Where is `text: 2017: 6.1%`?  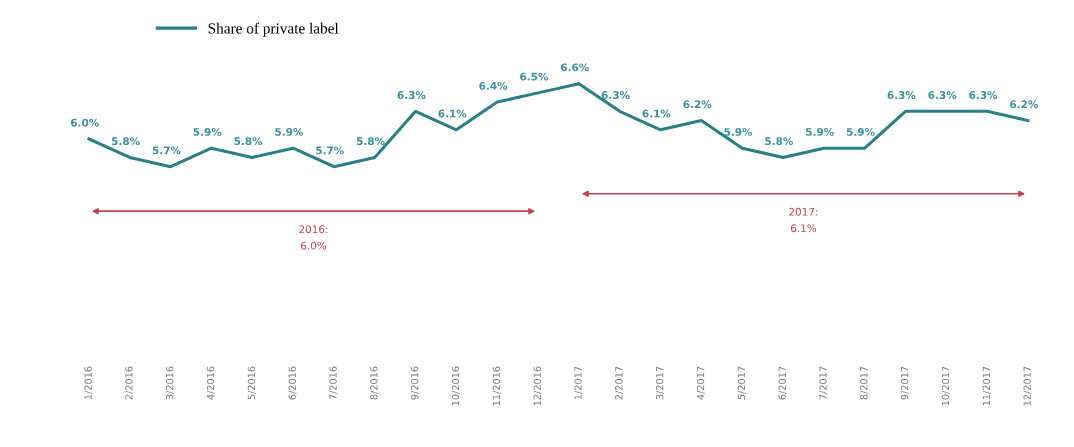
text: 2017: 6.1% is located at coordinates (803, 220).